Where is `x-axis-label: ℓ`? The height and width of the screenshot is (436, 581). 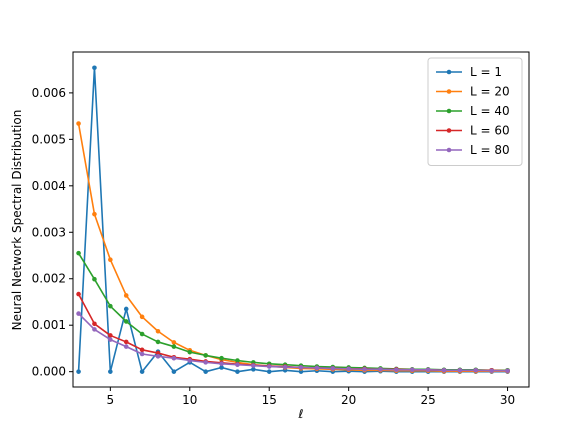 x-axis-label: ℓ is located at coordinates (301, 414).